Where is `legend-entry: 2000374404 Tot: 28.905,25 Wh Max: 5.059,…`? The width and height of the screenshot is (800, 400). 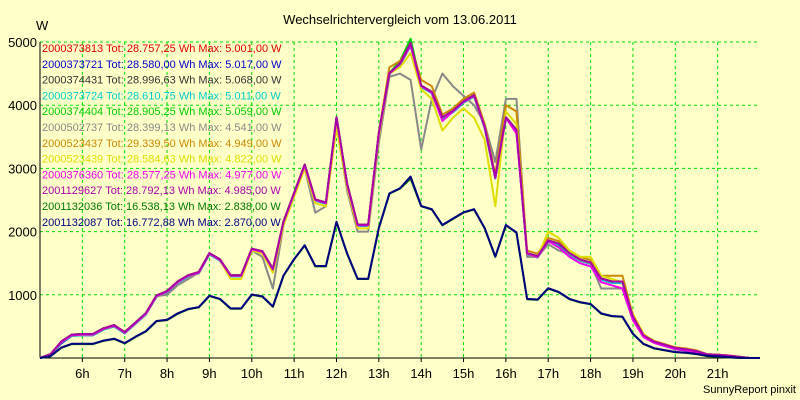
legend-entry: 2000374404 Tot: 28.905,25 Wh Max: 5.059,… is located at coordinates (162, 112).